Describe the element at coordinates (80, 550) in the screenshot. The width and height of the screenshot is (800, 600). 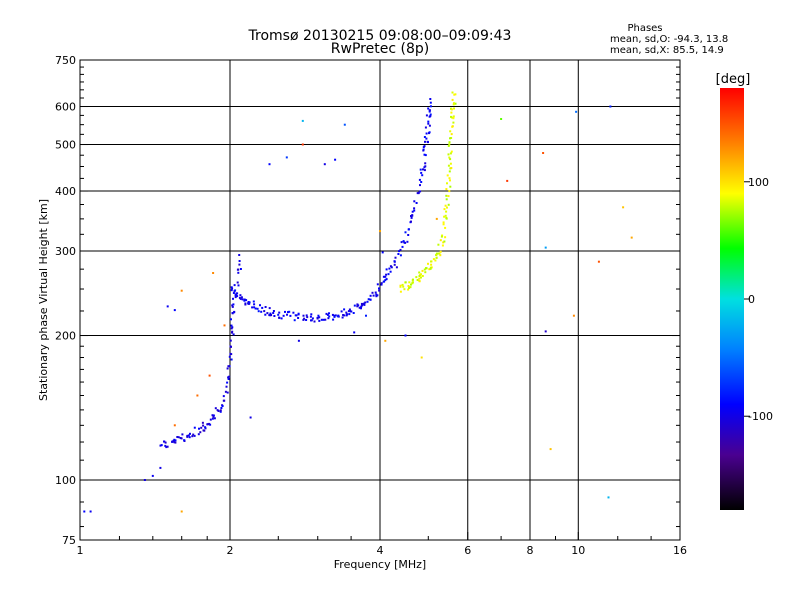
I see `x-tick-label: 1` at that location.